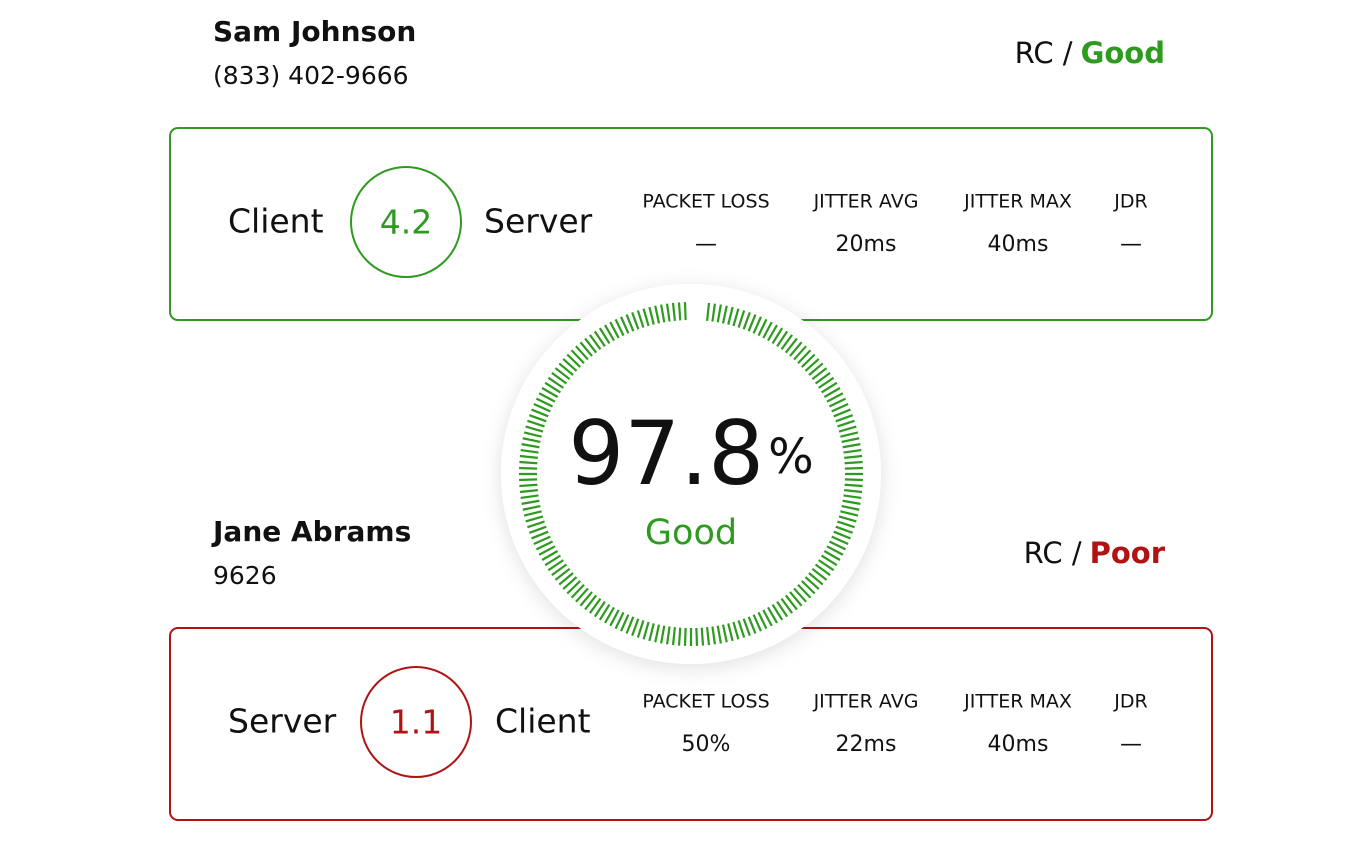 The width and height of the screenshot is (1356, 850). Describe the element at coordinates (666, 453) in the screenshot. I see `gauge-value: 97.8` at that location.